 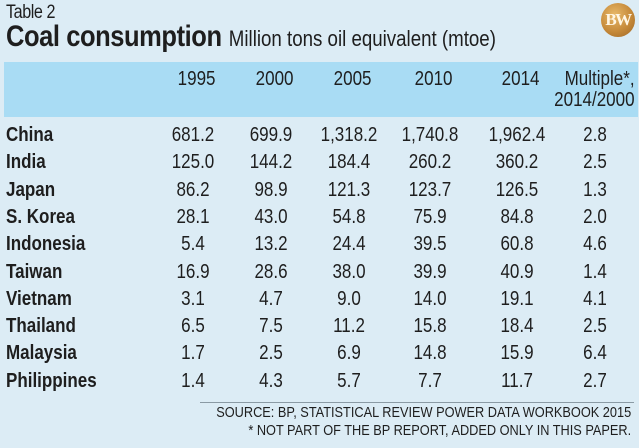 I want to click on value-cell: 19.1, so click(x=517, y=298).